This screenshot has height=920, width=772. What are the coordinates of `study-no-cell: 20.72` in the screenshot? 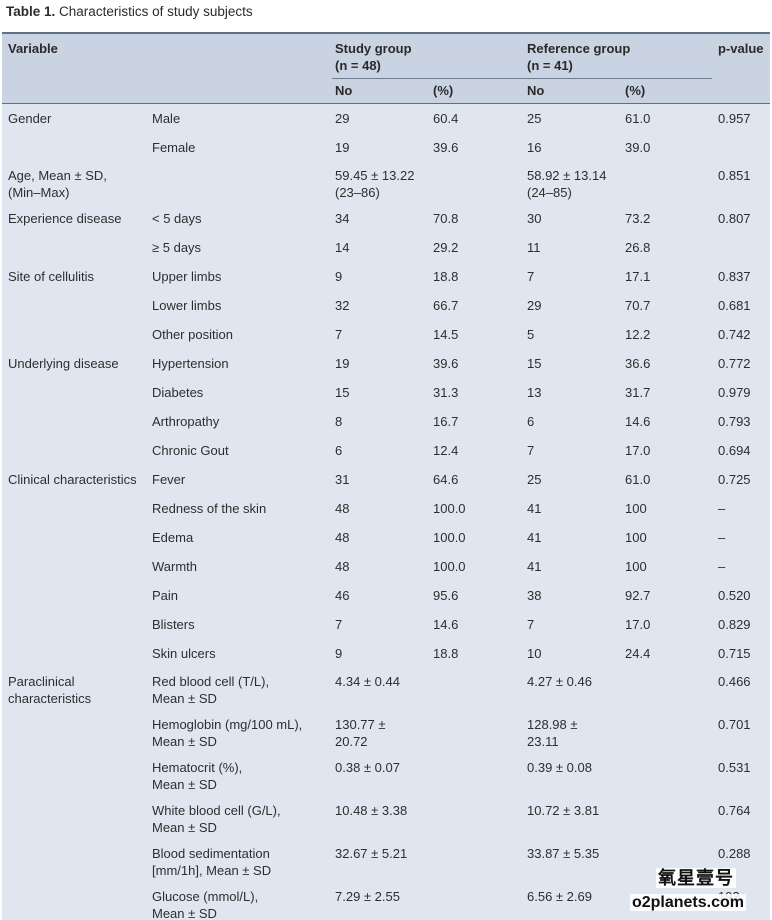 It's located at (351, 741).